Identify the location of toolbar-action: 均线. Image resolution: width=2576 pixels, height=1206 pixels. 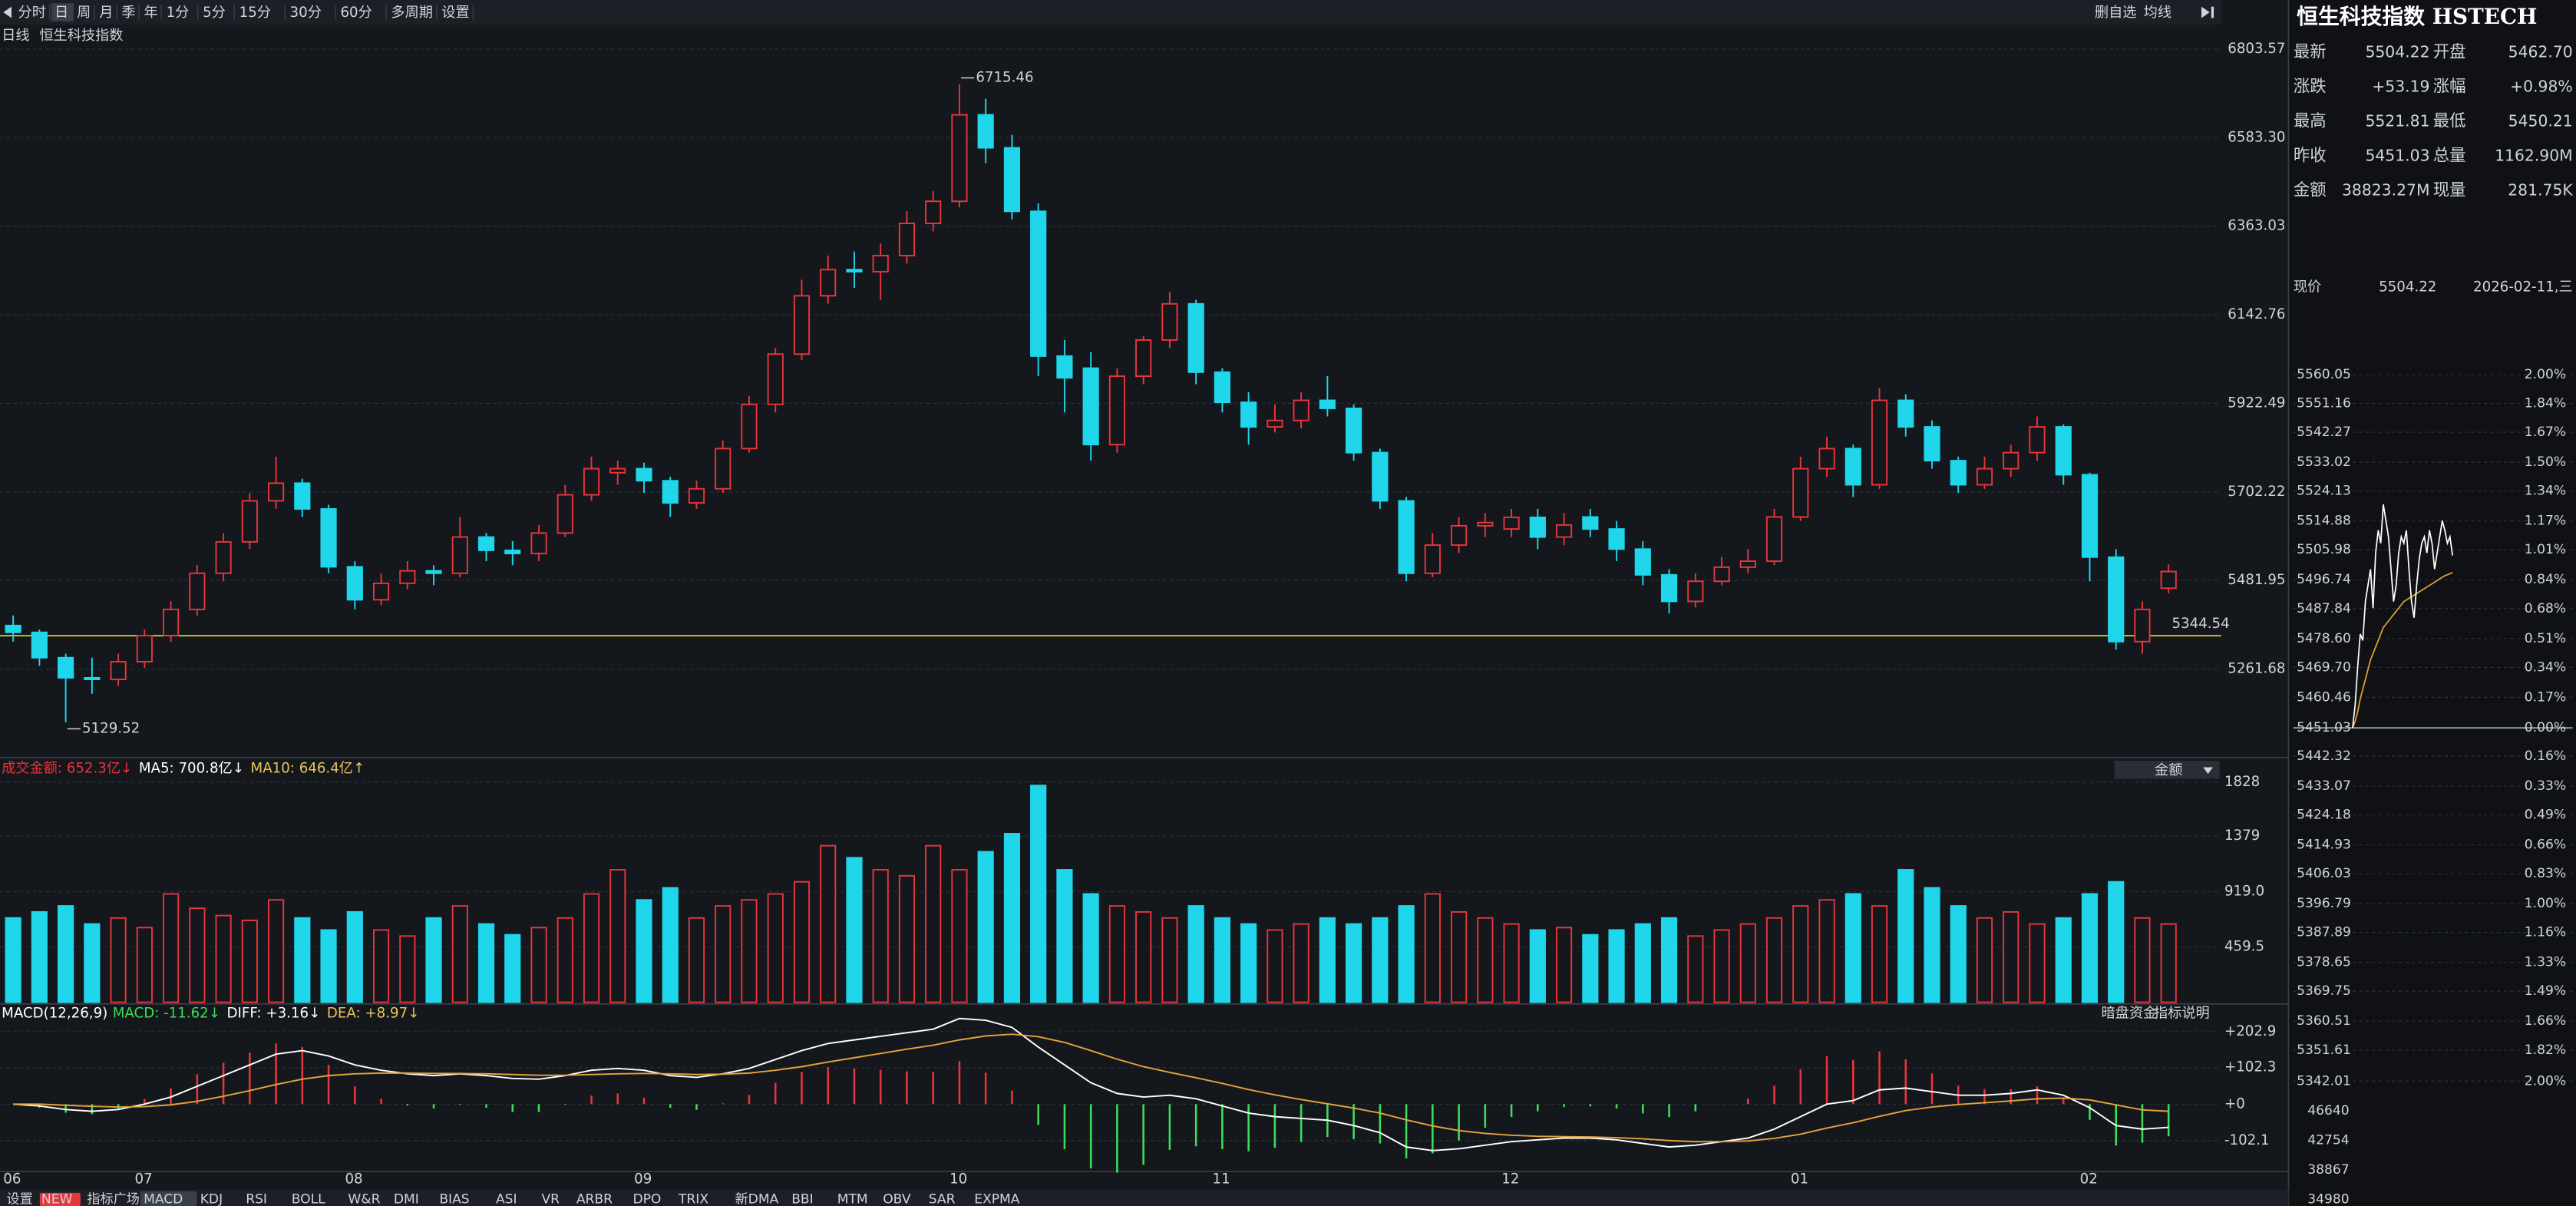
(2157, 13).